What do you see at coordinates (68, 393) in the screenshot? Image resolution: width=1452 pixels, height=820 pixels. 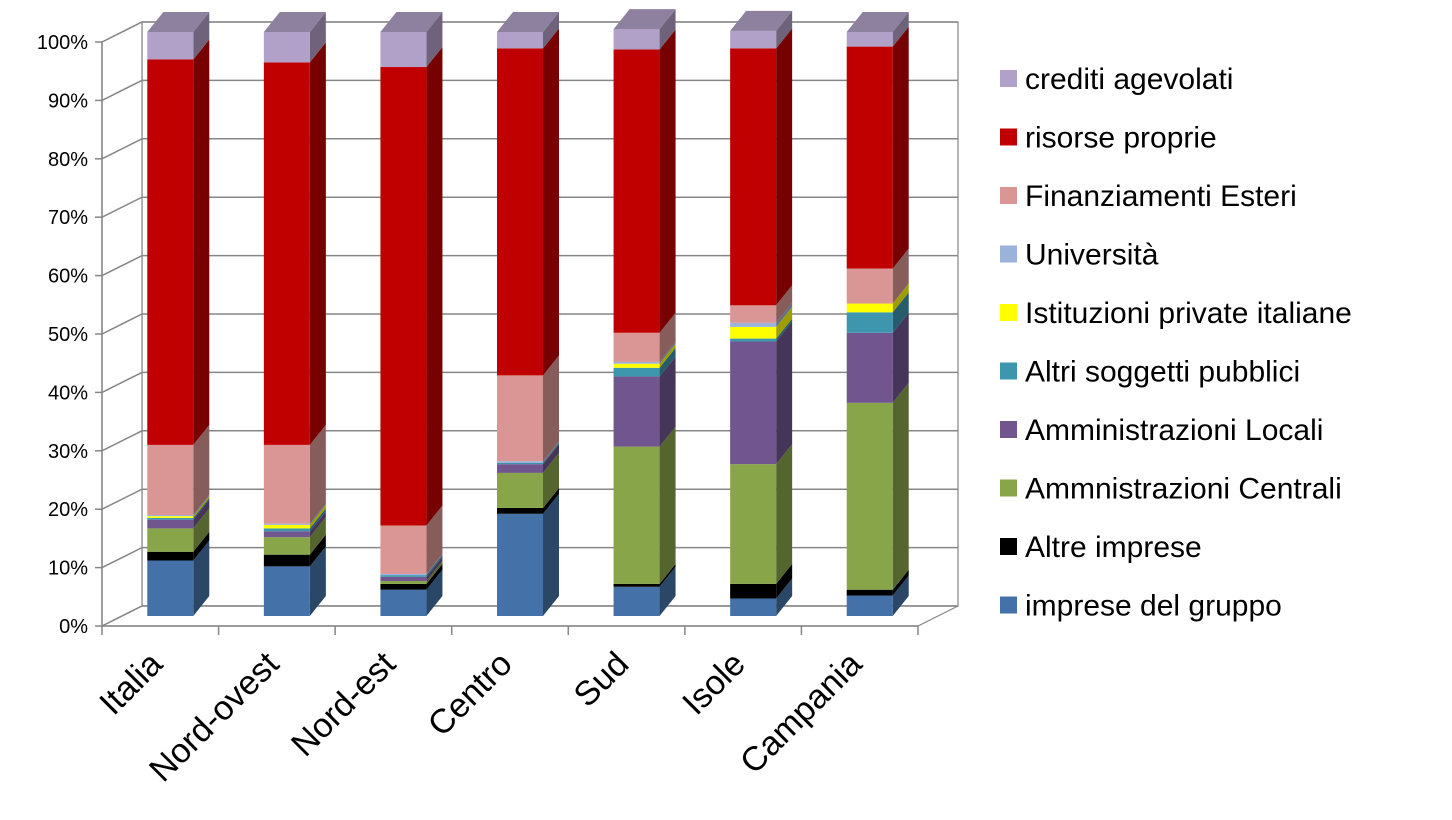 I see `y-tick-label: 40%` at bounding box center [68, 393].